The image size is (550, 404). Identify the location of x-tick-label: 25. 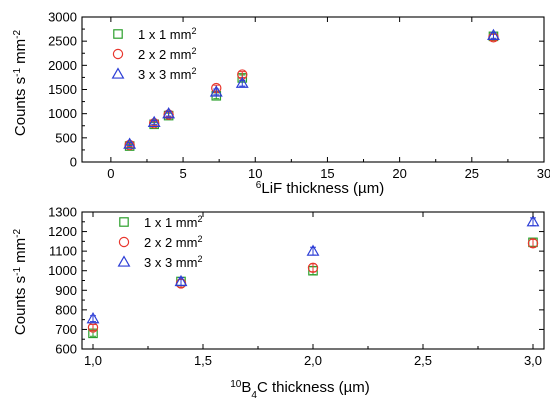
(472, 173).